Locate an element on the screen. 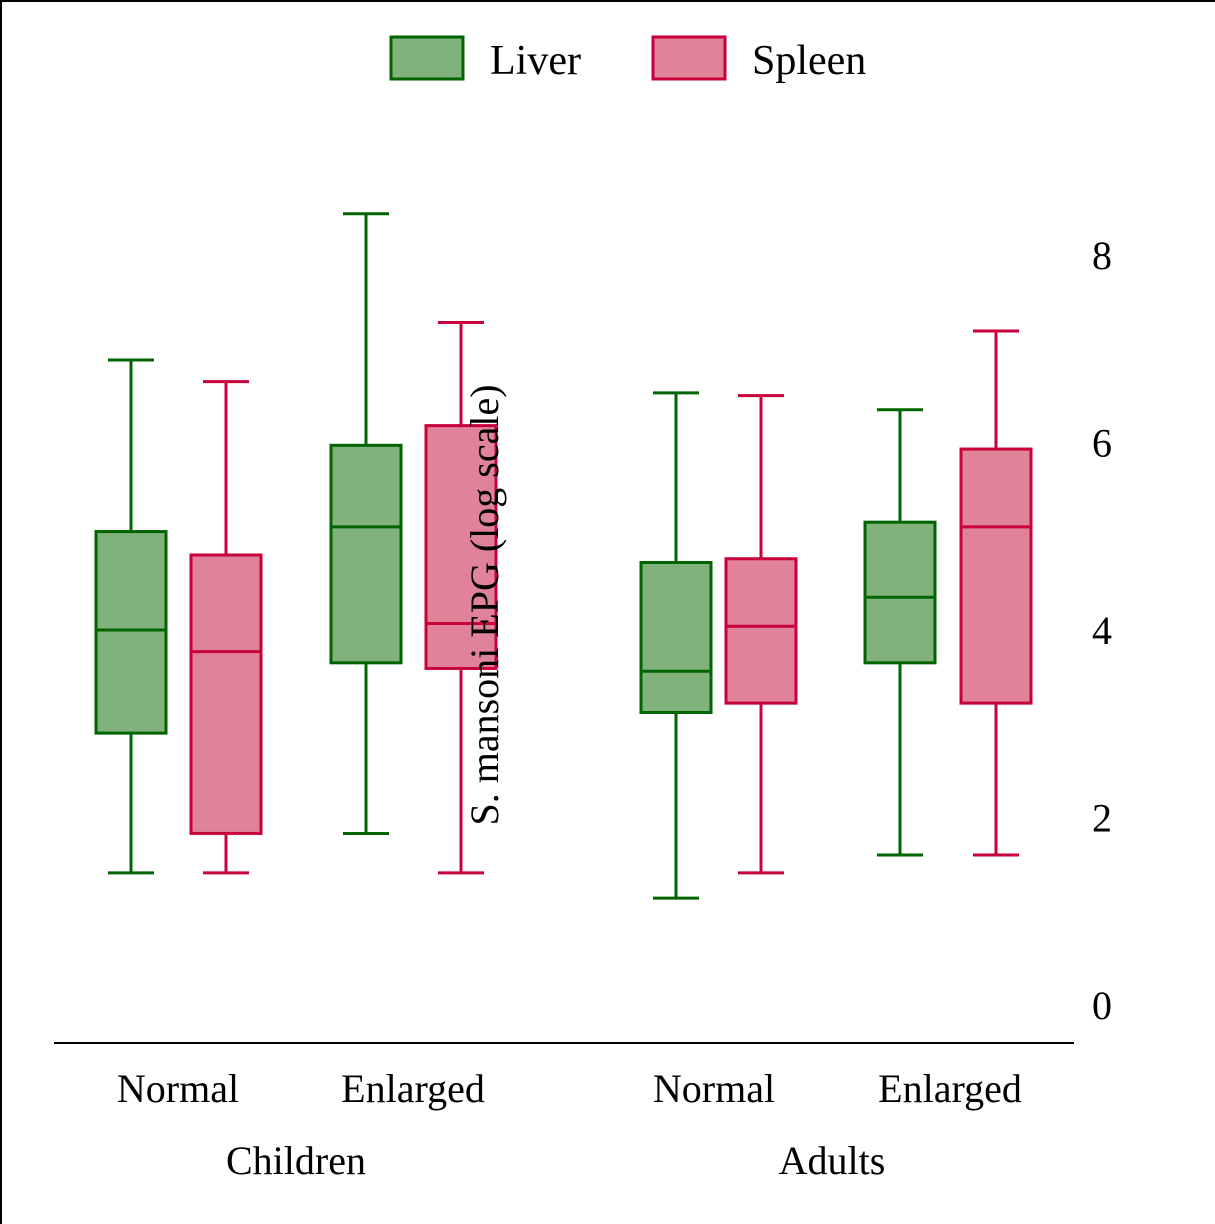  x-category-label-adults-normal: Normal is located at coordinates (714, 1088).